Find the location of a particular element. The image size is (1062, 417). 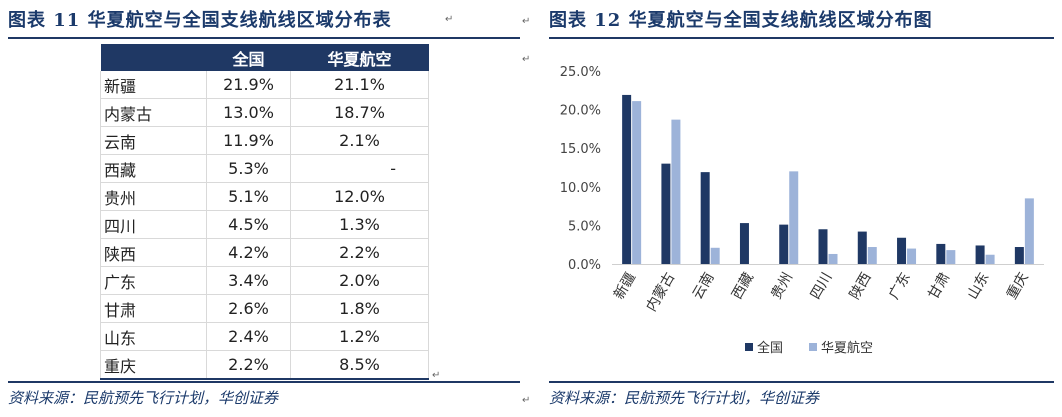

national-cell: 2.2% is located at coordinates (248, 365).